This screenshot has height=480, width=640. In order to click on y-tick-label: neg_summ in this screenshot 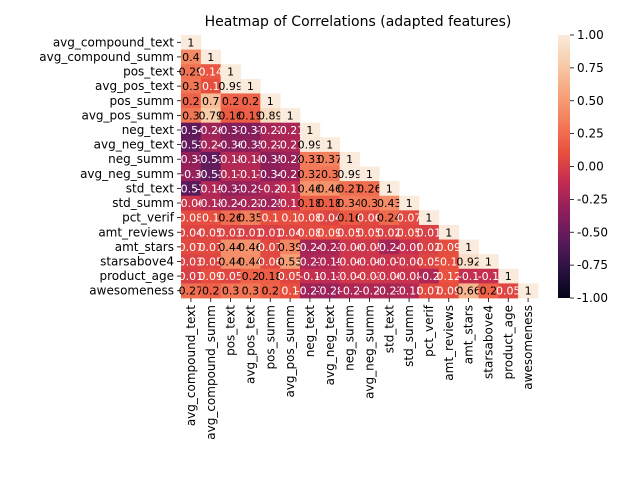, I will do `click(141, 159)`.